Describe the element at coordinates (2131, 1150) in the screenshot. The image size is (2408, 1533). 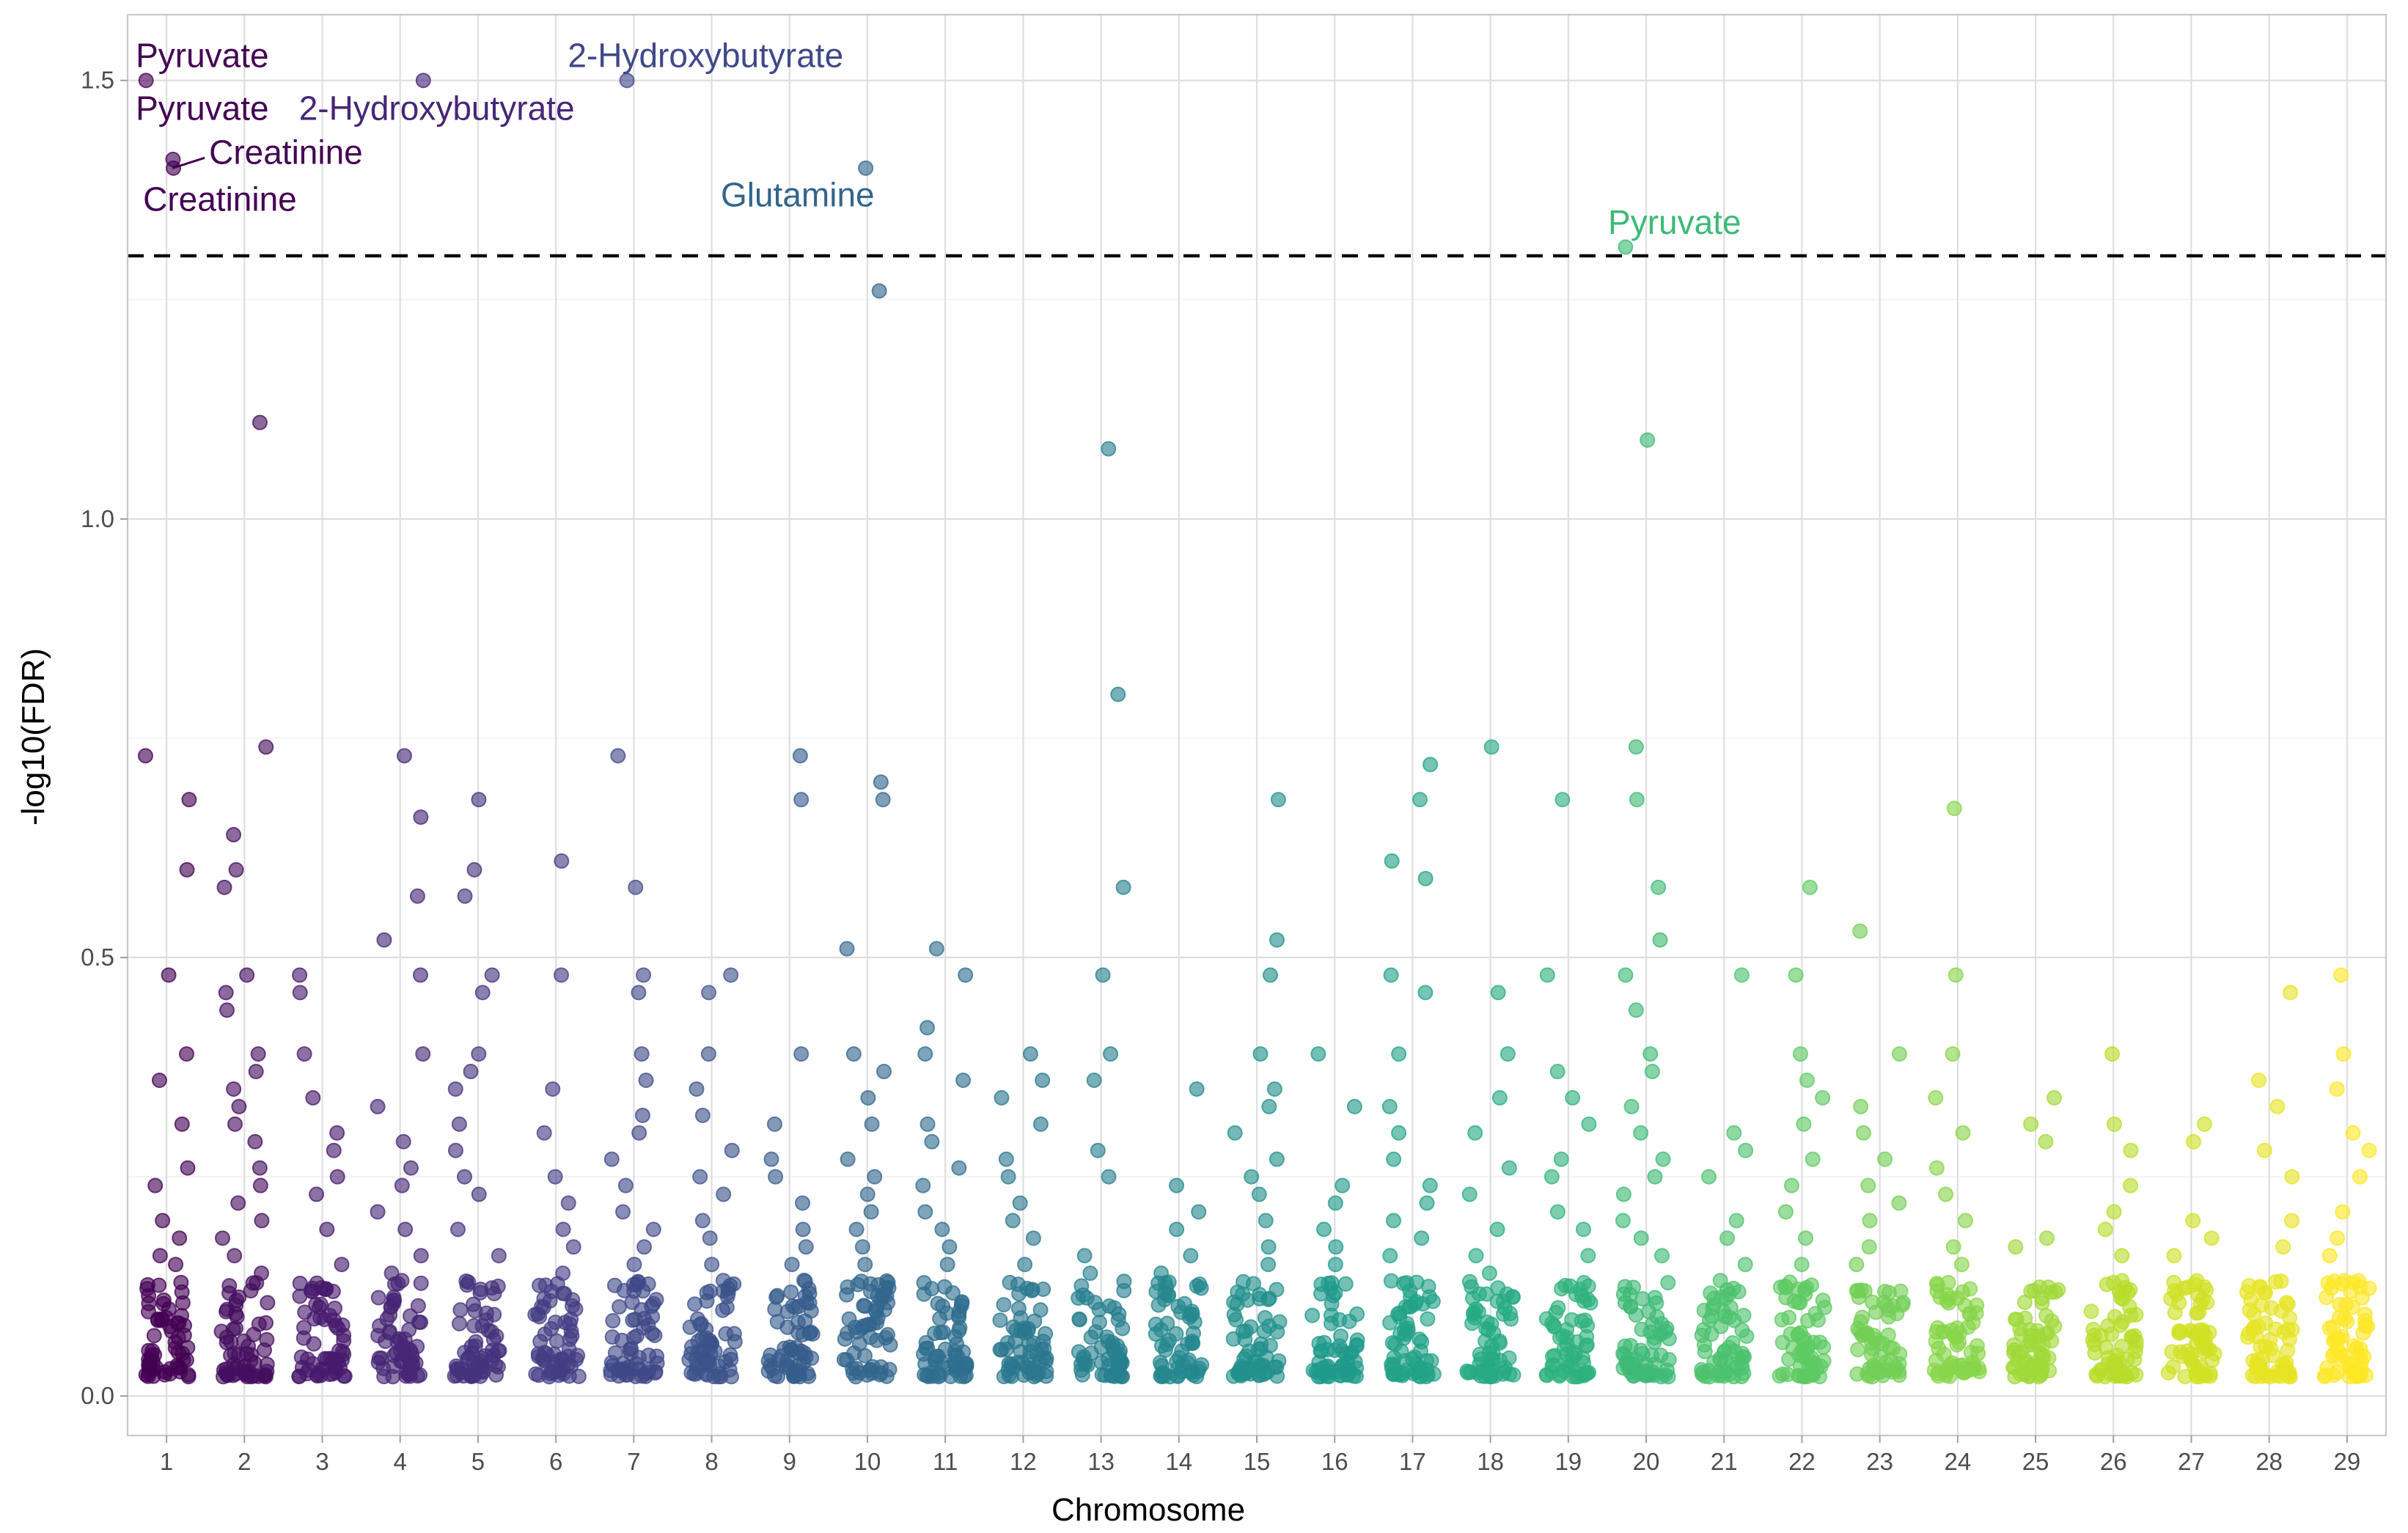
I see `data-point-chr26` at that location.